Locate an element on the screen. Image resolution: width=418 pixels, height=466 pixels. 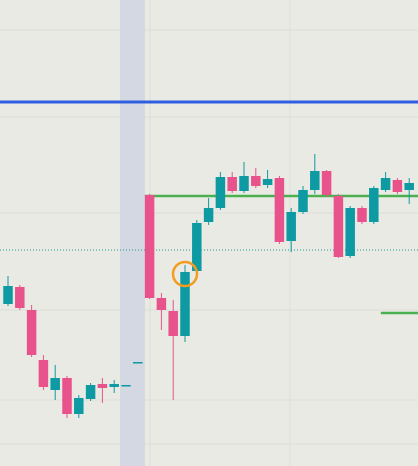
session-highlight is located at coordinates (132, 233).